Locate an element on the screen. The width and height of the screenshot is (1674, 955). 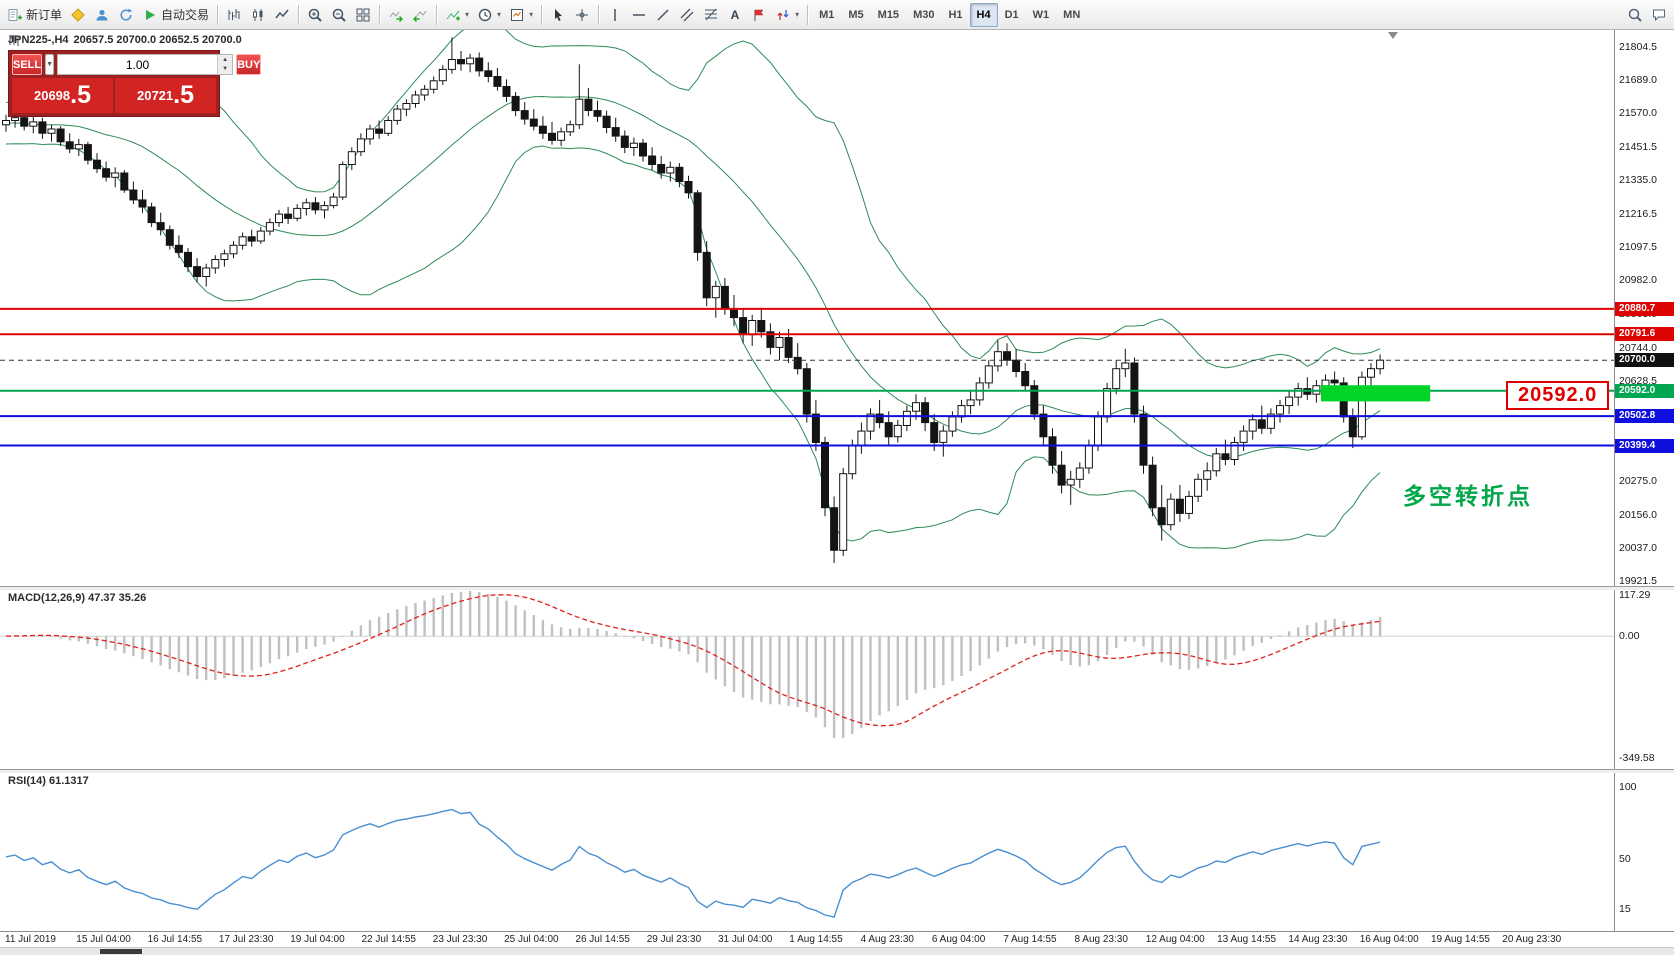
price-tag: 20592.0 is located at coordinates (1644, 390).